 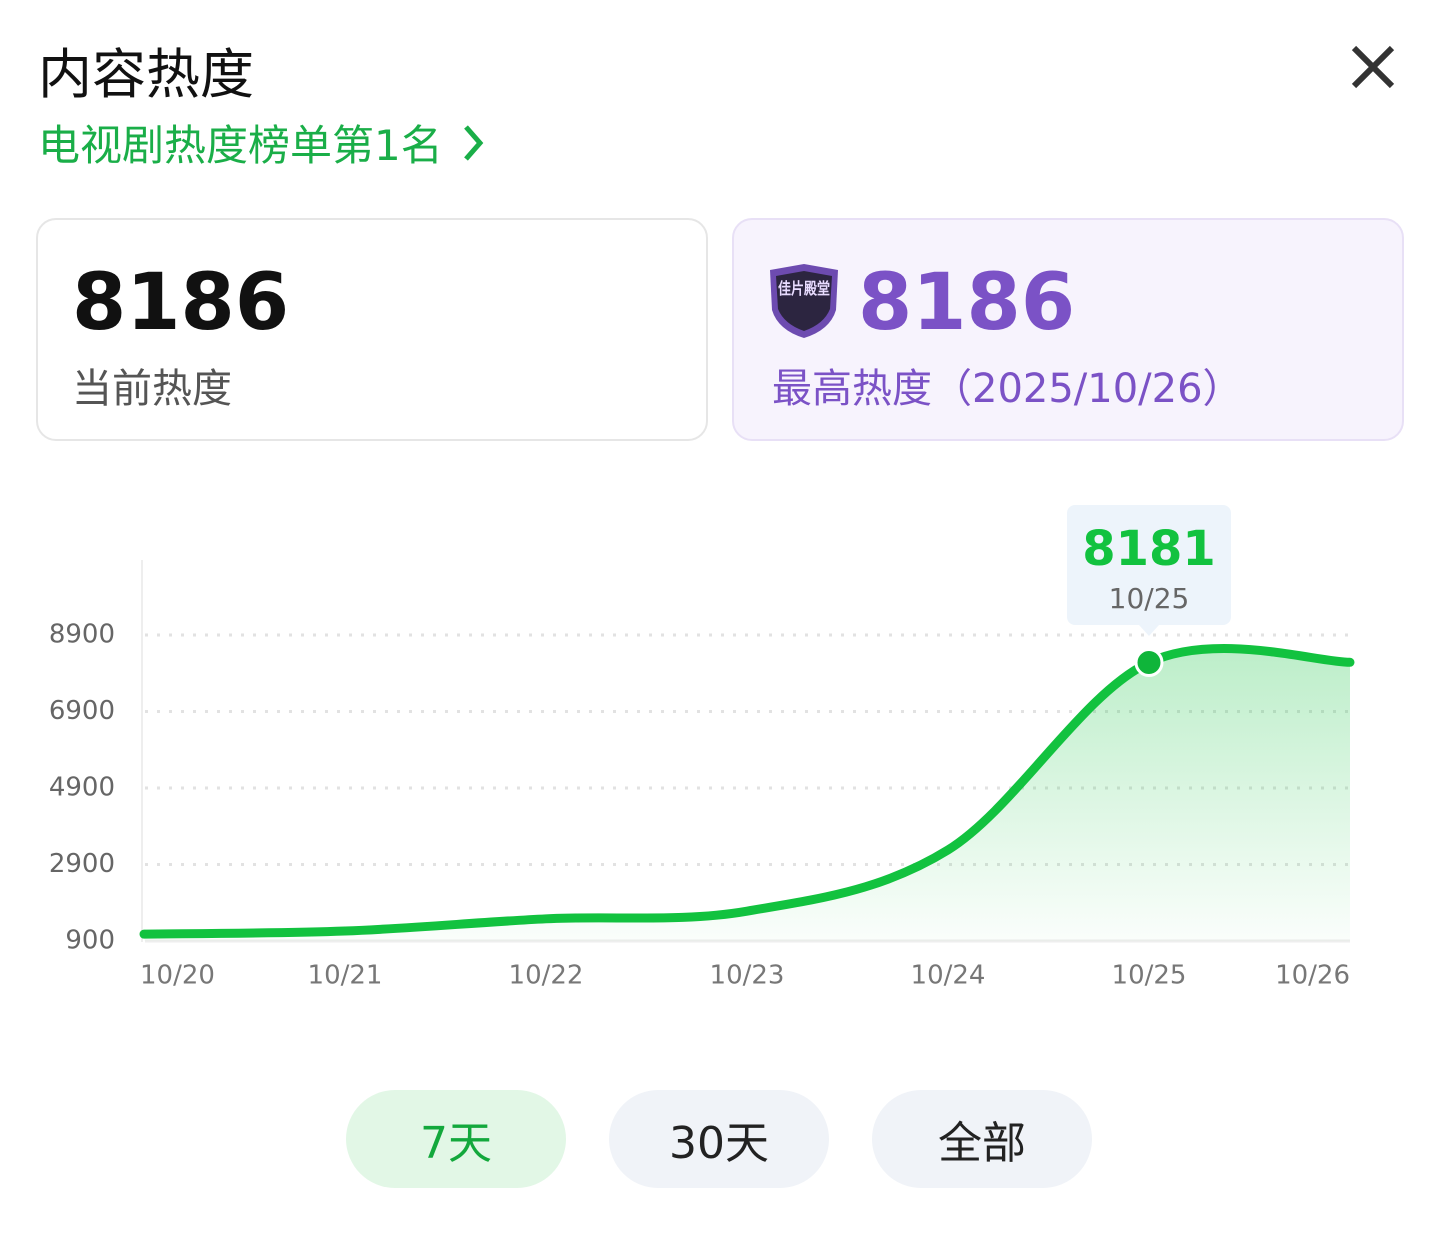 What do you see at coordinates (1373, 67) in the screenshot?
I see `close-button` at bounding box center [1373, 67].